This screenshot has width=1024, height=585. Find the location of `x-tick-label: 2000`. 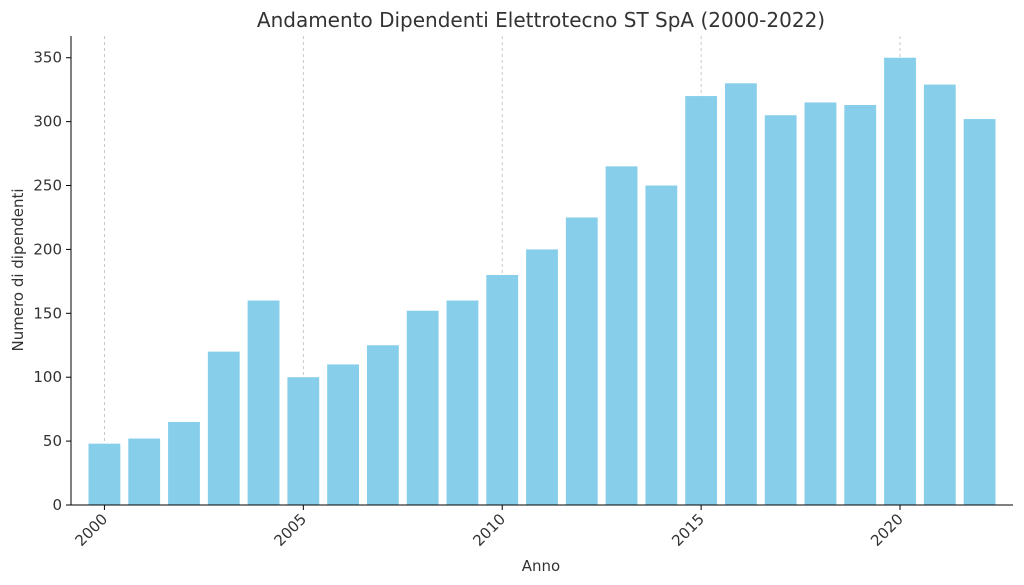

x-tick-label: 2000 is located at coordinates (92, 530).